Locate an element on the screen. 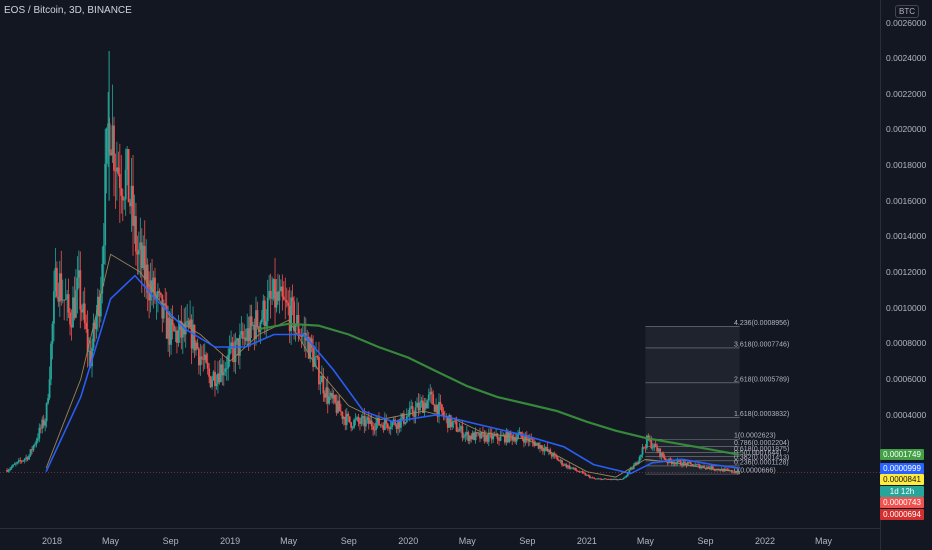 The width and height of the screenshot is (932, 550). y-tick-label: 0.0026000 is located at coordinates (906, 22).